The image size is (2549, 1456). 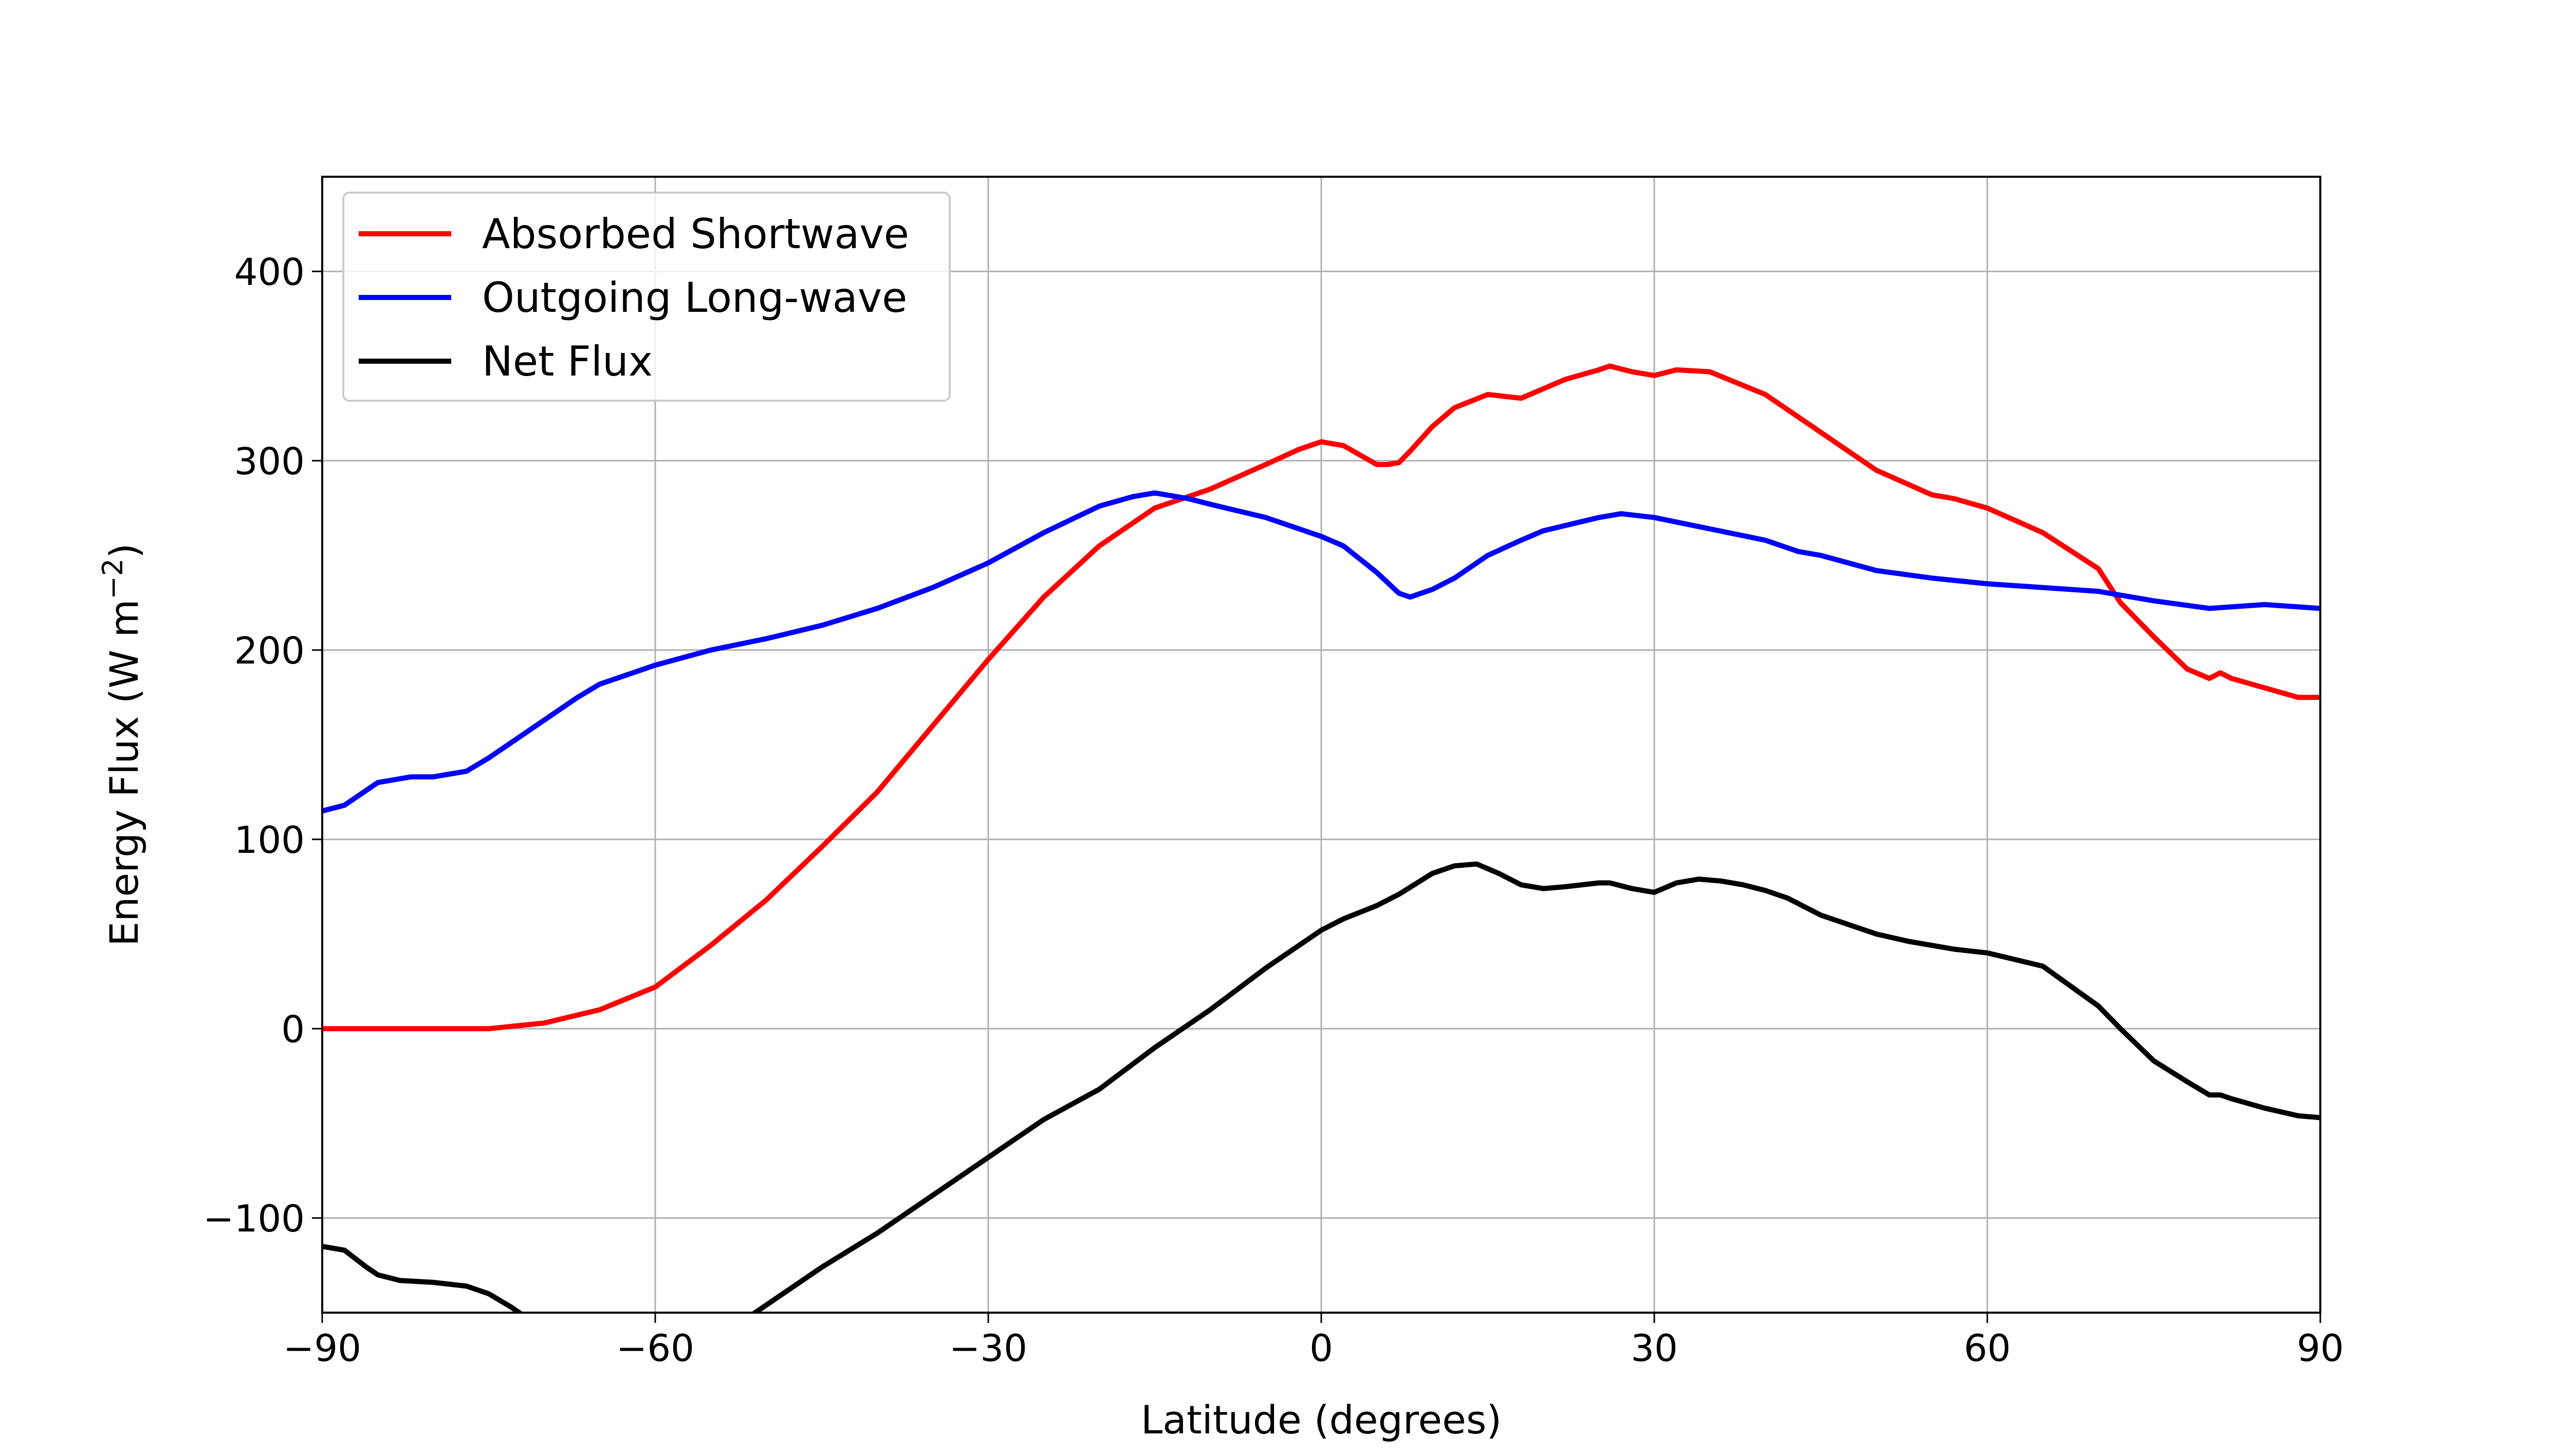 What do you see at coordinates (322, 1348) in the screenshot?
I see `x-tick-label: −90` at bounding box center [322, 1348].